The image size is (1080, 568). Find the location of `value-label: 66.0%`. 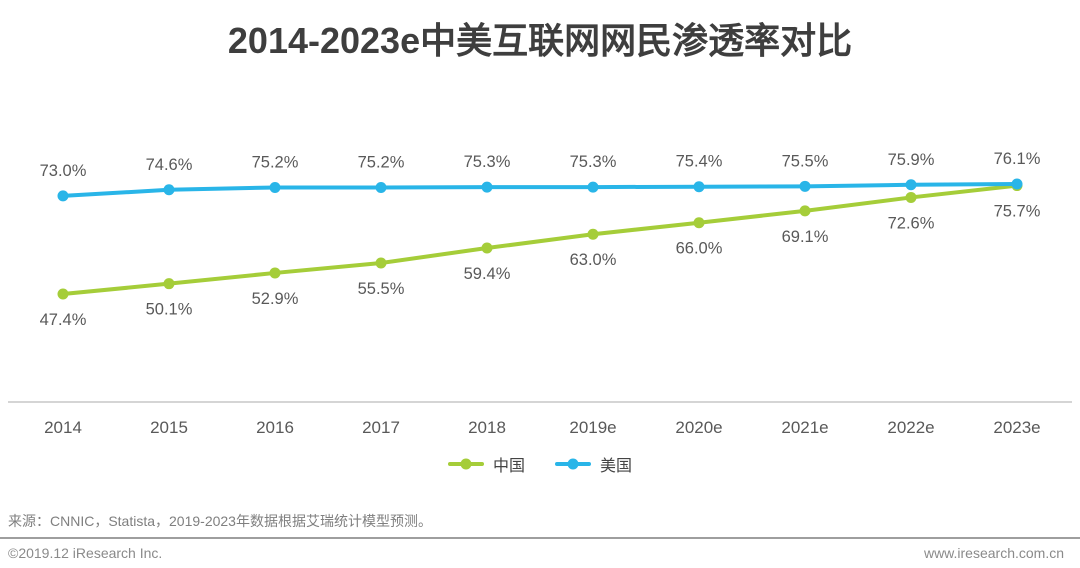

value-label: 66.0% is located at coordinates (699, 249).